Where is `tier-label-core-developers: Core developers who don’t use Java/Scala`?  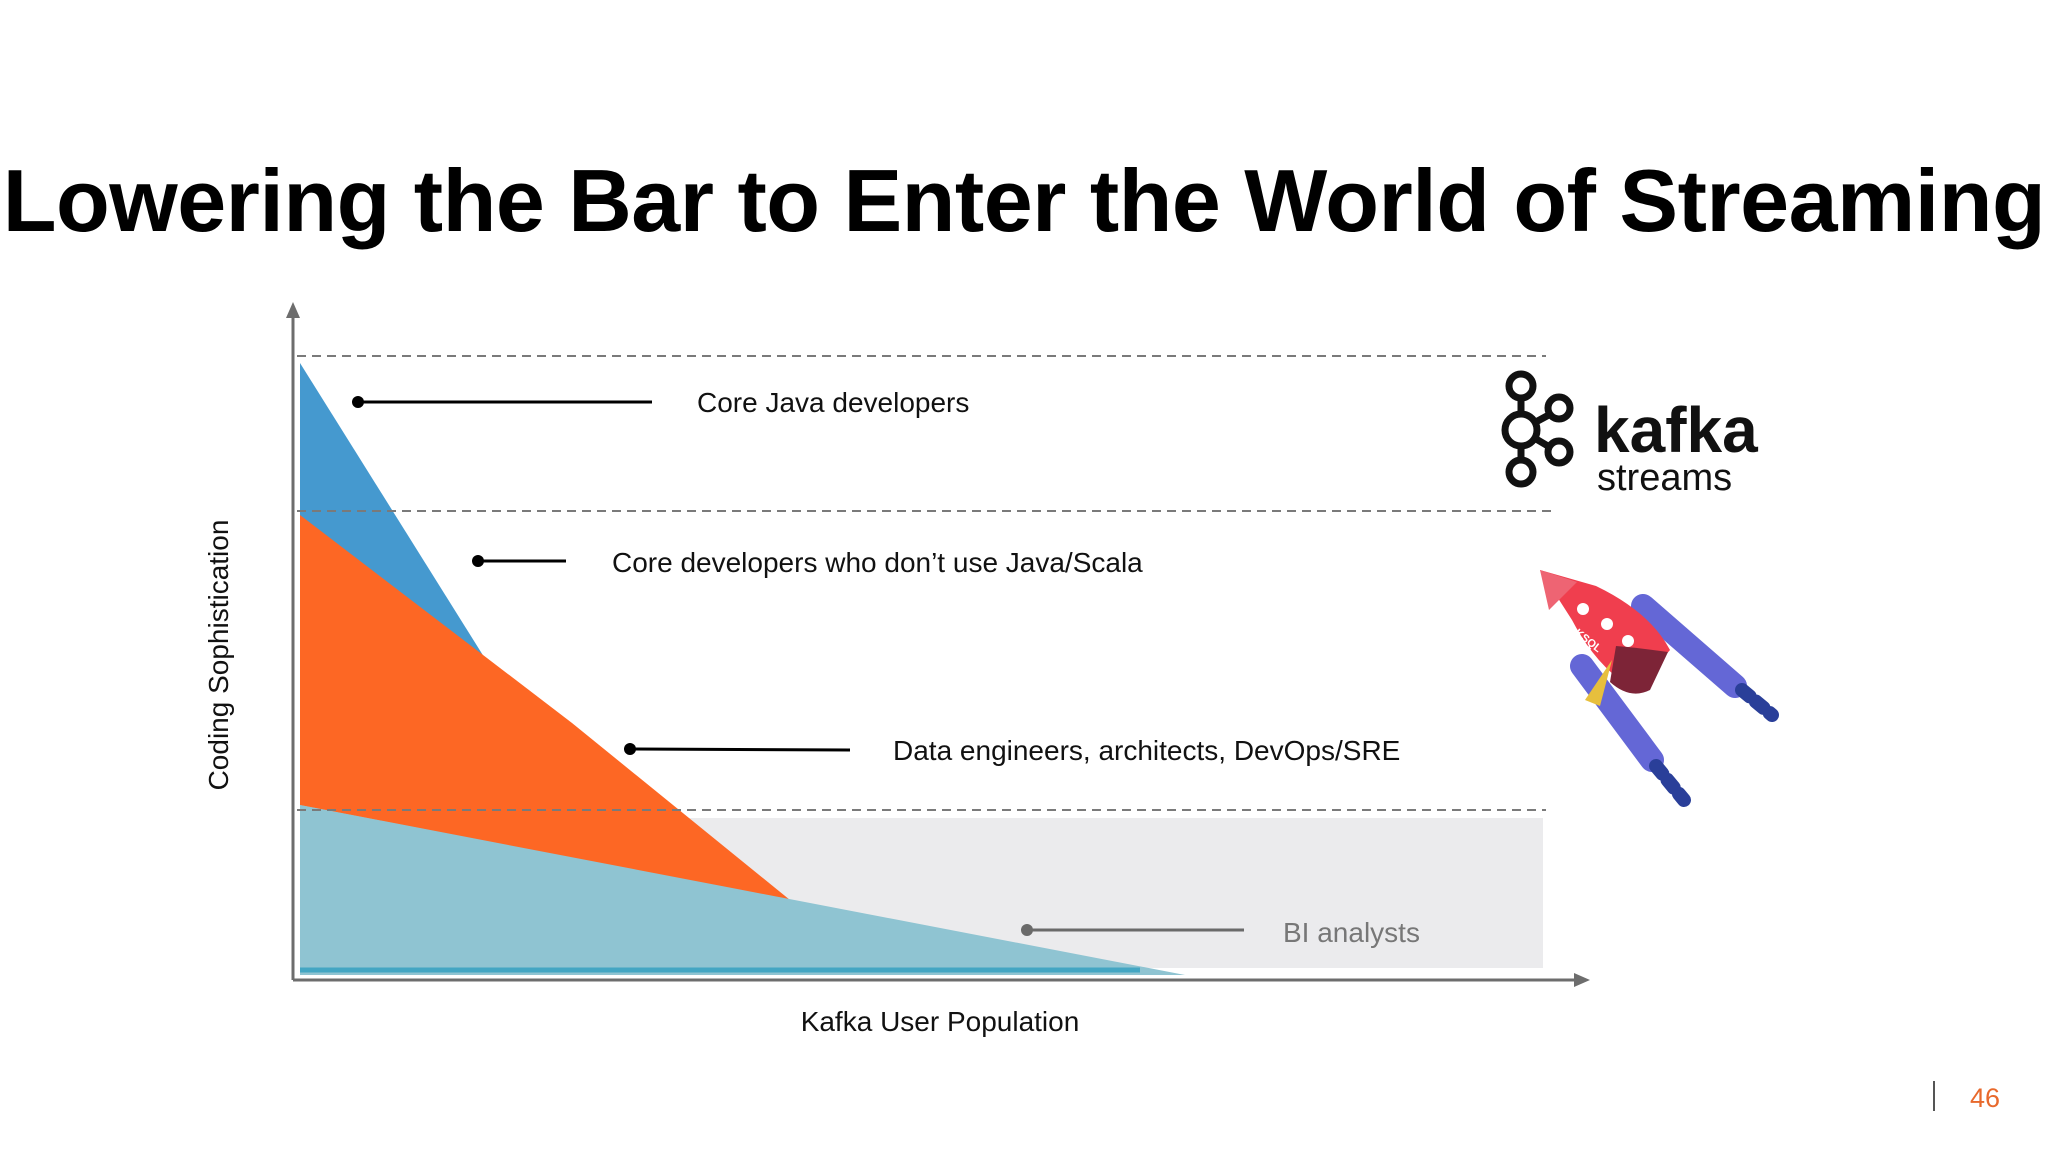
tier-label-core-developers: Core developers who don’t use Java/Scala is located at coordinates (877, 562).